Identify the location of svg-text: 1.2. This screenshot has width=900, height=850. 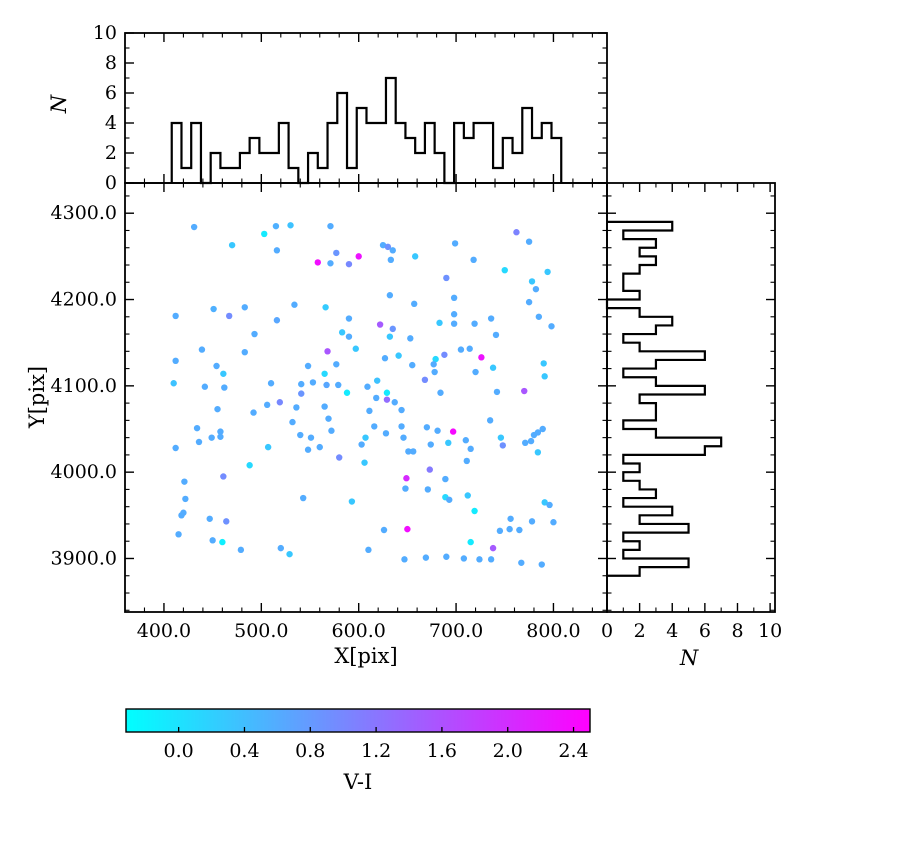
(376, 751).